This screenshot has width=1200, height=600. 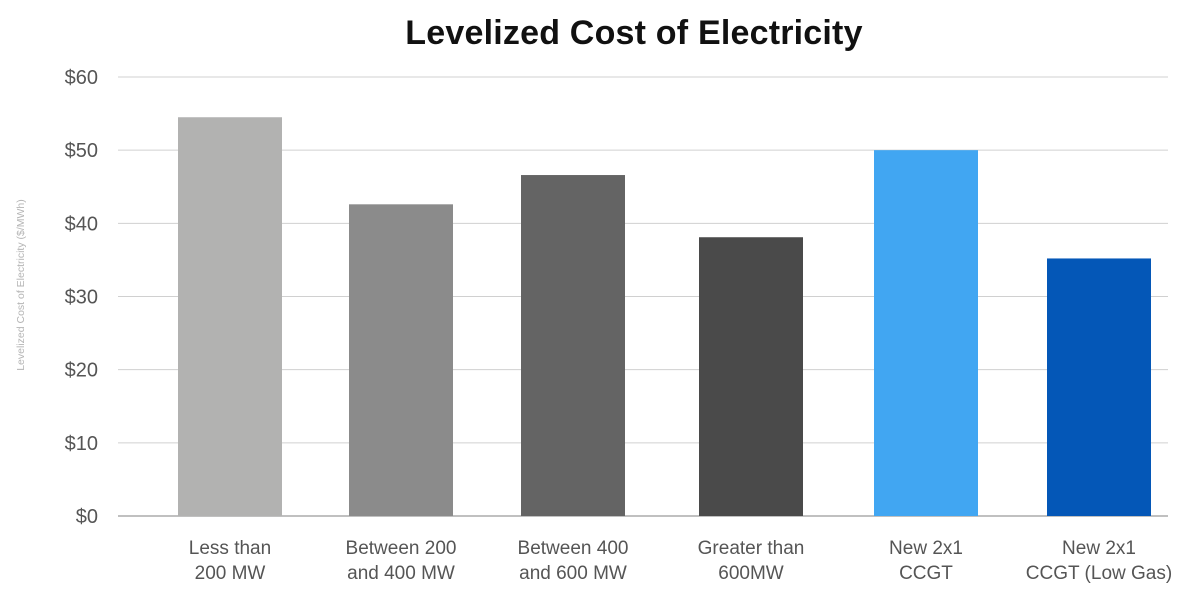 What do you see at coordinates (230, 573) in the screenshot?
I see `x-tick-label-line: 200 MW` at bounding box center [230, 573].